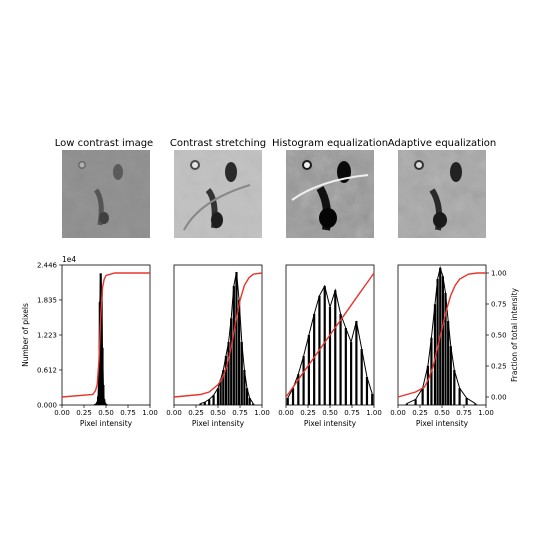 The height and width of the screenshot is (540, 540). Describe the element at coordinates (442, 194) in the screenshot. I see `image-panel-adaptive-equalization` at that location.